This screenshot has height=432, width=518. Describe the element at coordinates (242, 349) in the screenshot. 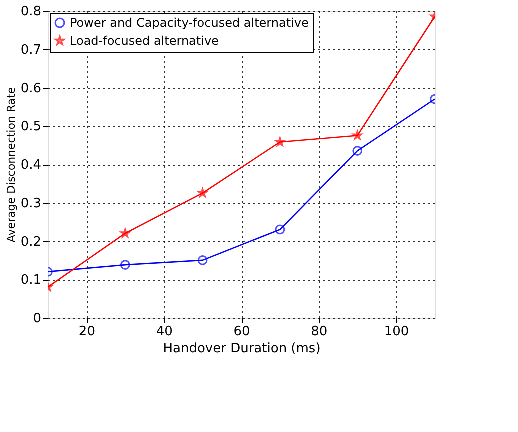

I see `x-axis-title: Handover Duration (ms)` at that location.